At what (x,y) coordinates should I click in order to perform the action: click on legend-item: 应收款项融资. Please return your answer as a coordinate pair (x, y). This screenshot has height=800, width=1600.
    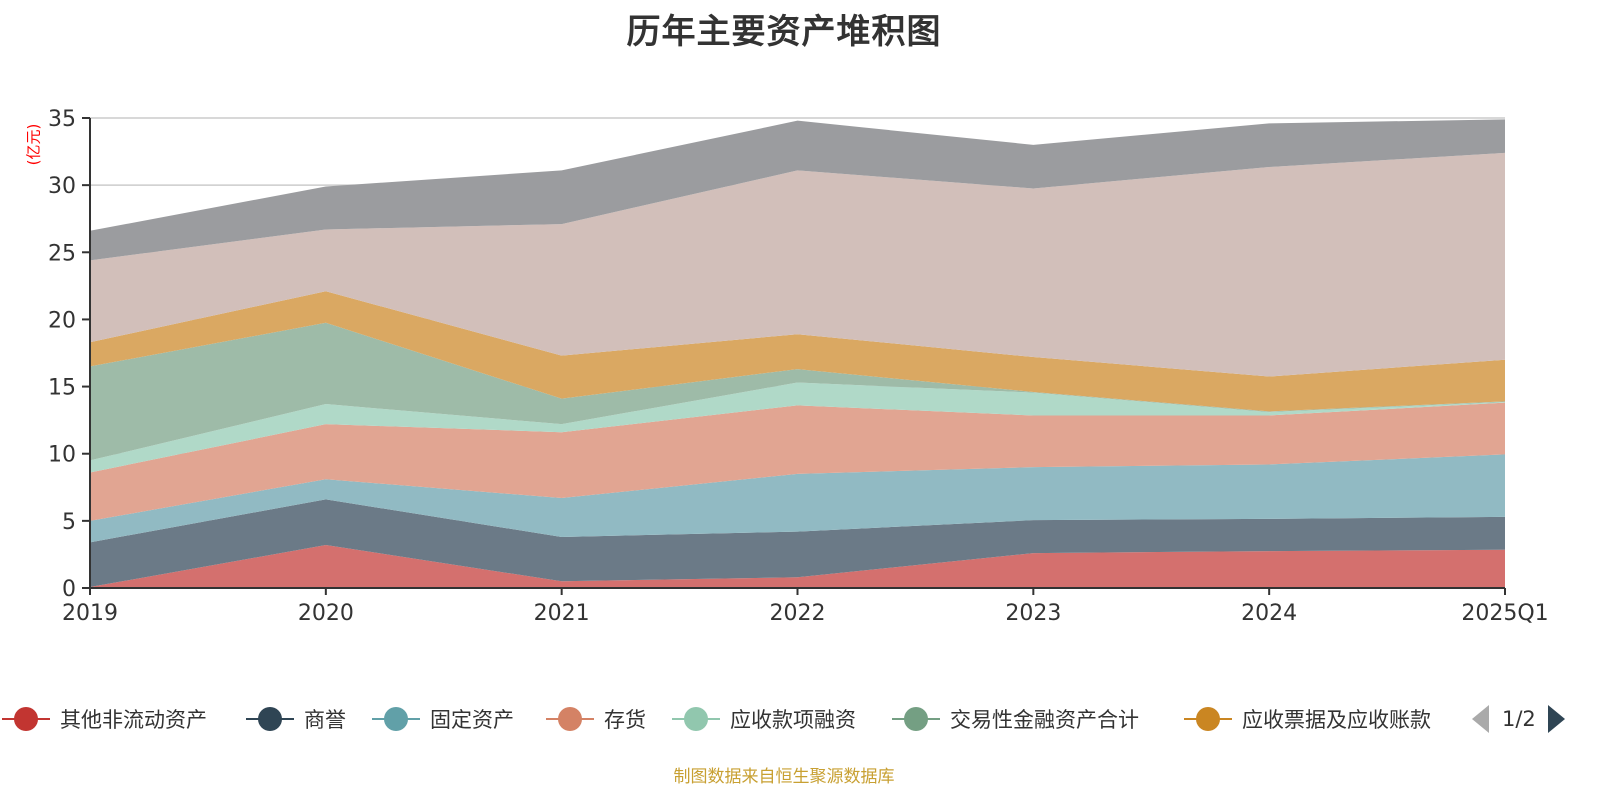
    Looking at the image, I should click on (764, 719).